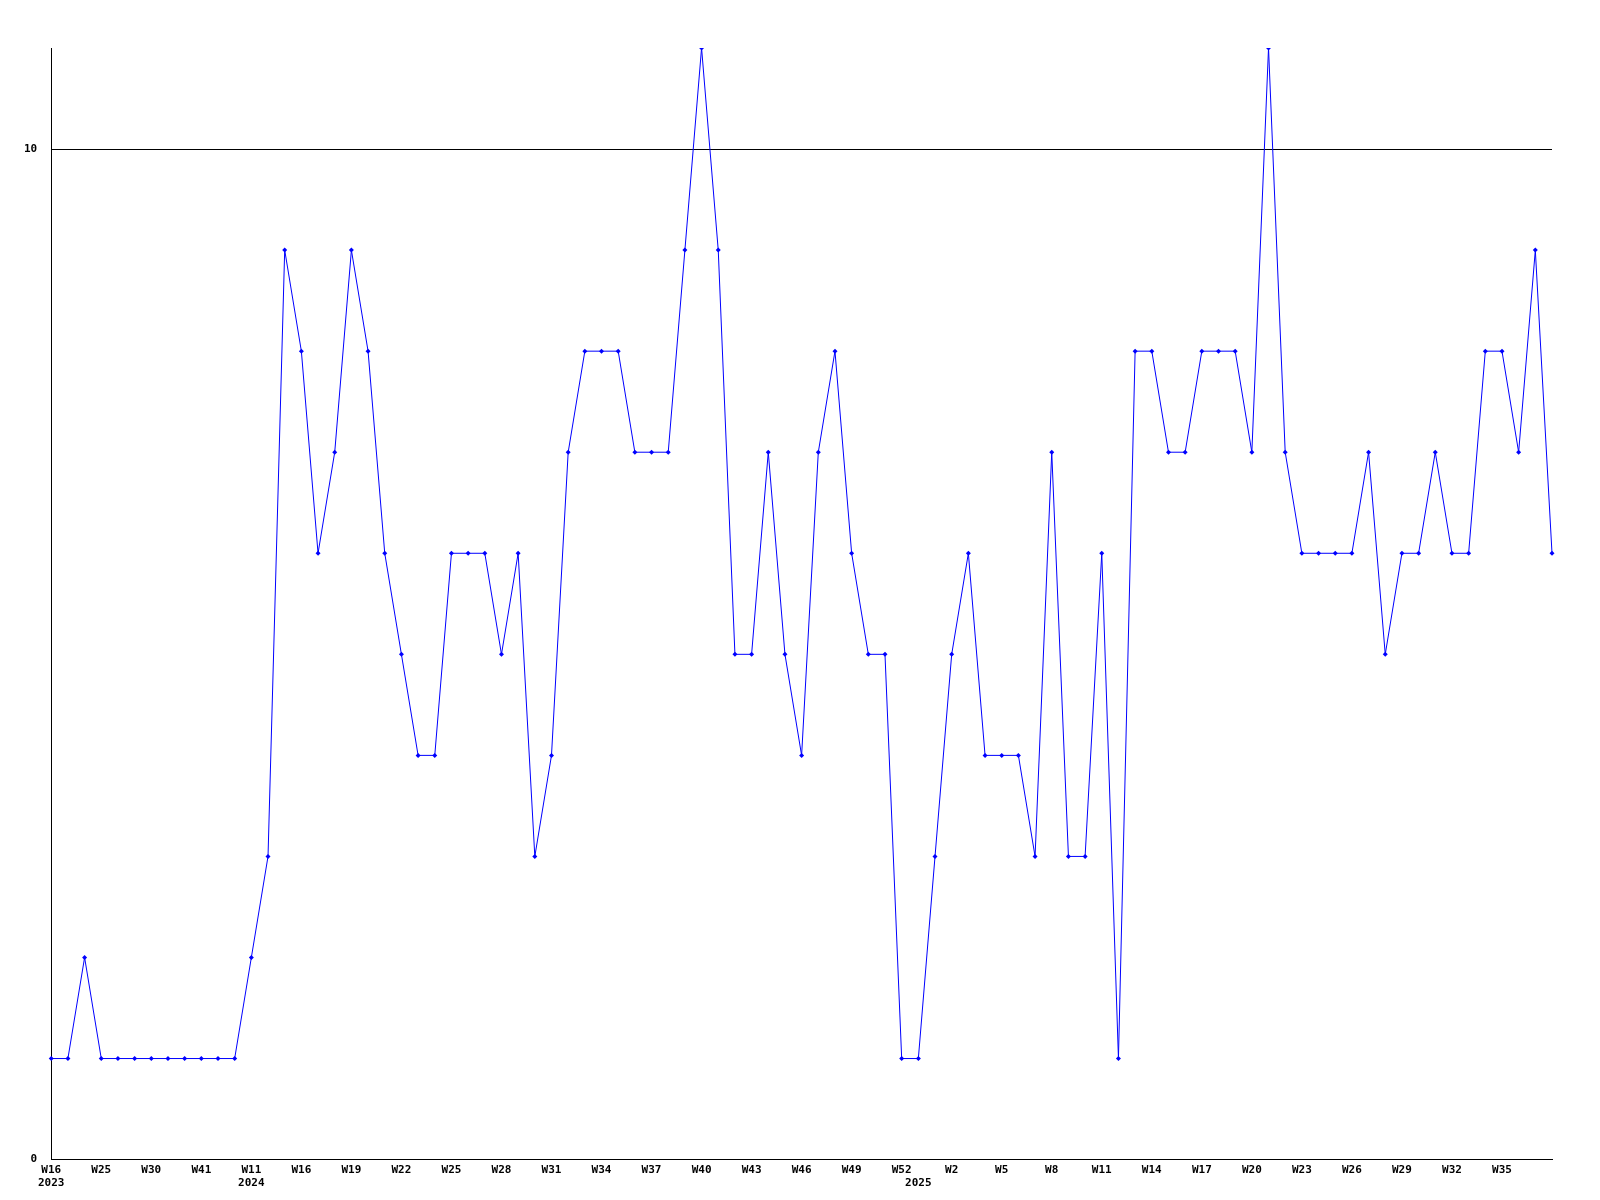 Image resolution: width=1600 pixels, height=1200 pixels. Describe the element at coordinates (351, 1170) in the screenshot. I see `x-tick-label: W19` at that location.